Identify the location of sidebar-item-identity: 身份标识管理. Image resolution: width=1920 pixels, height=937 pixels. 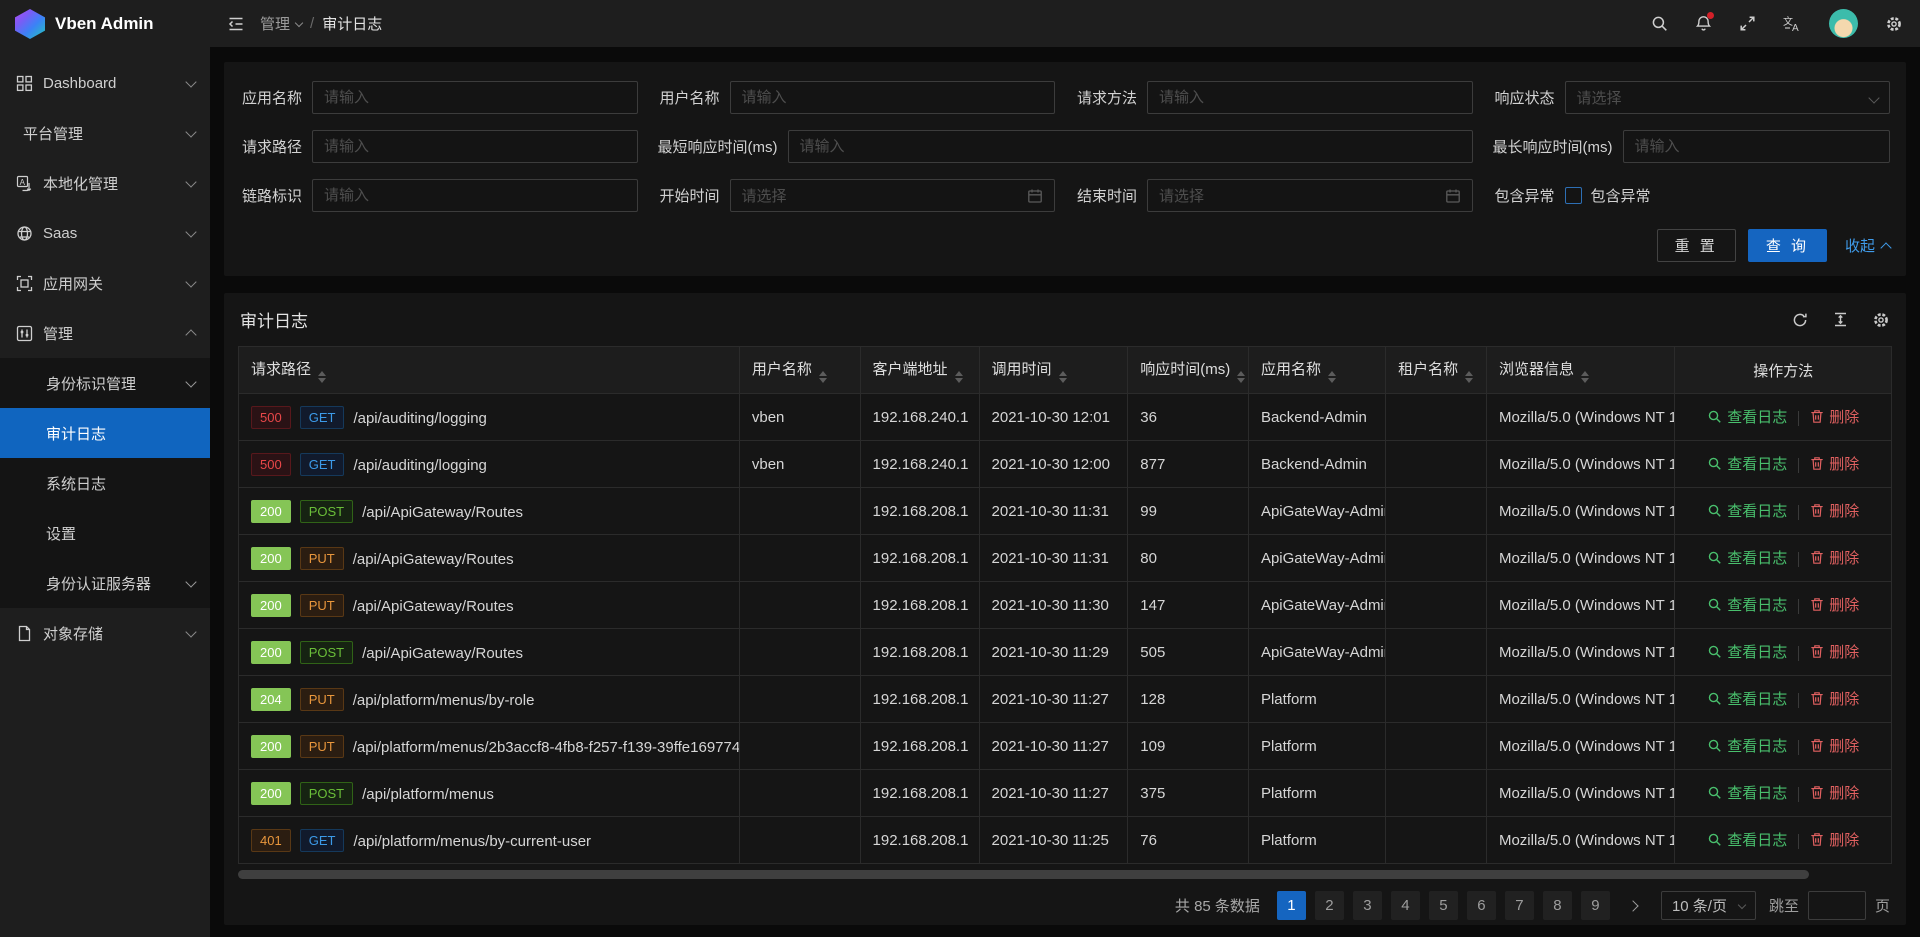
(105, 383).